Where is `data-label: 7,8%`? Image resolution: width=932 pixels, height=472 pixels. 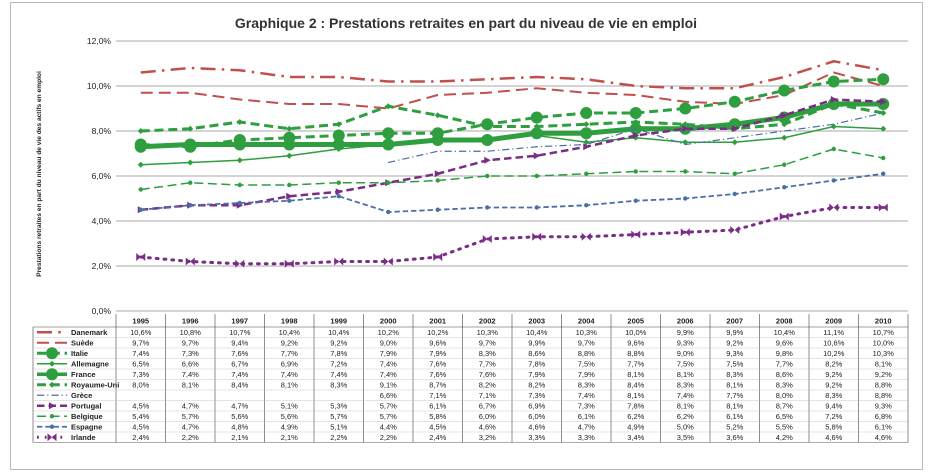
data-label: 7,8% is located at coordinates (635, 406).